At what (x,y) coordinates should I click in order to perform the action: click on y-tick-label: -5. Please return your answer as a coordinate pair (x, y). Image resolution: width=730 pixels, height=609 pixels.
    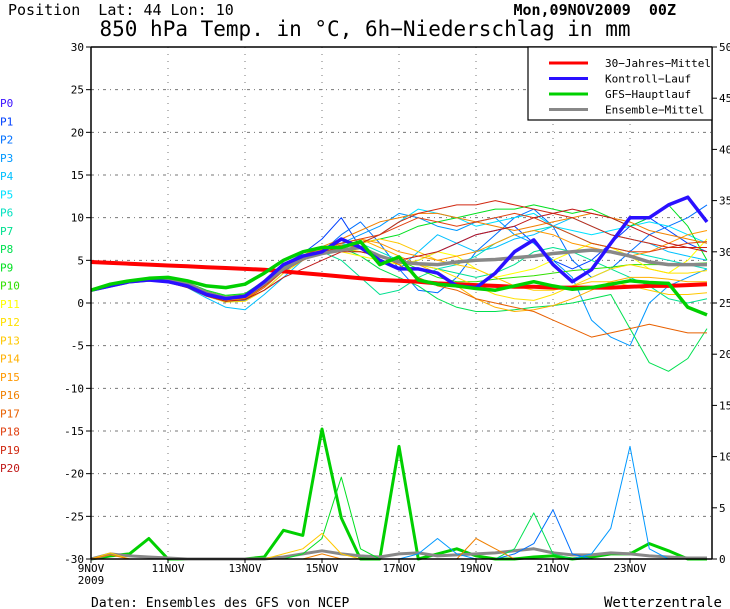
    Looking at the image, I should click on (77, 346).